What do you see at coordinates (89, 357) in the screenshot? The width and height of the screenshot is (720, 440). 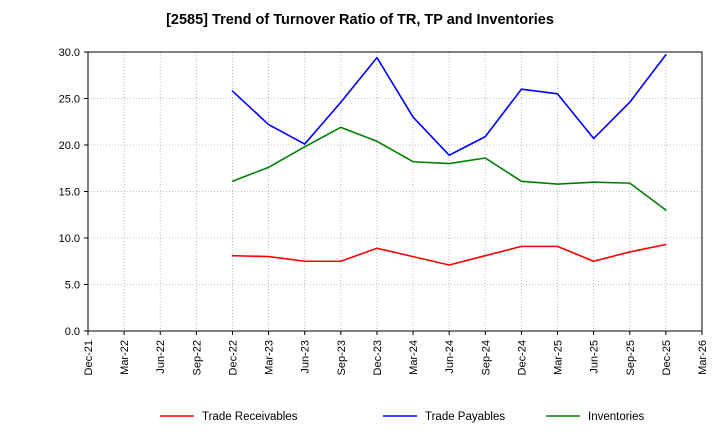 I see `x-axis-tick-label: Dec-21` at bounding box center [89, 357].